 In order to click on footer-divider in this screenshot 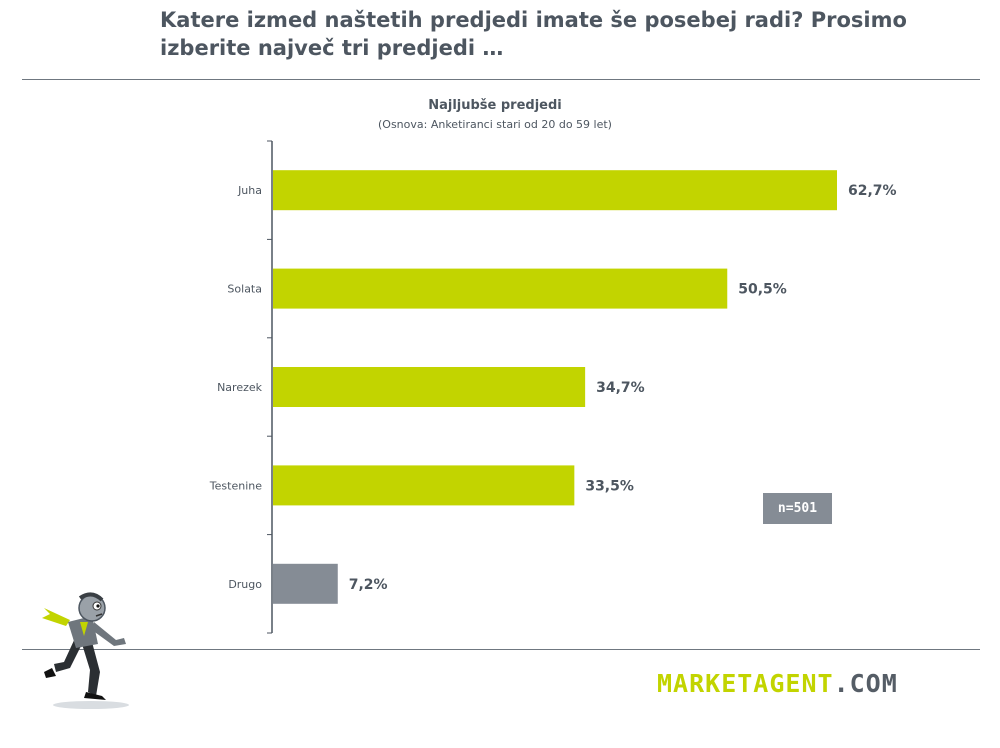, I will do `click(501, 649)`.